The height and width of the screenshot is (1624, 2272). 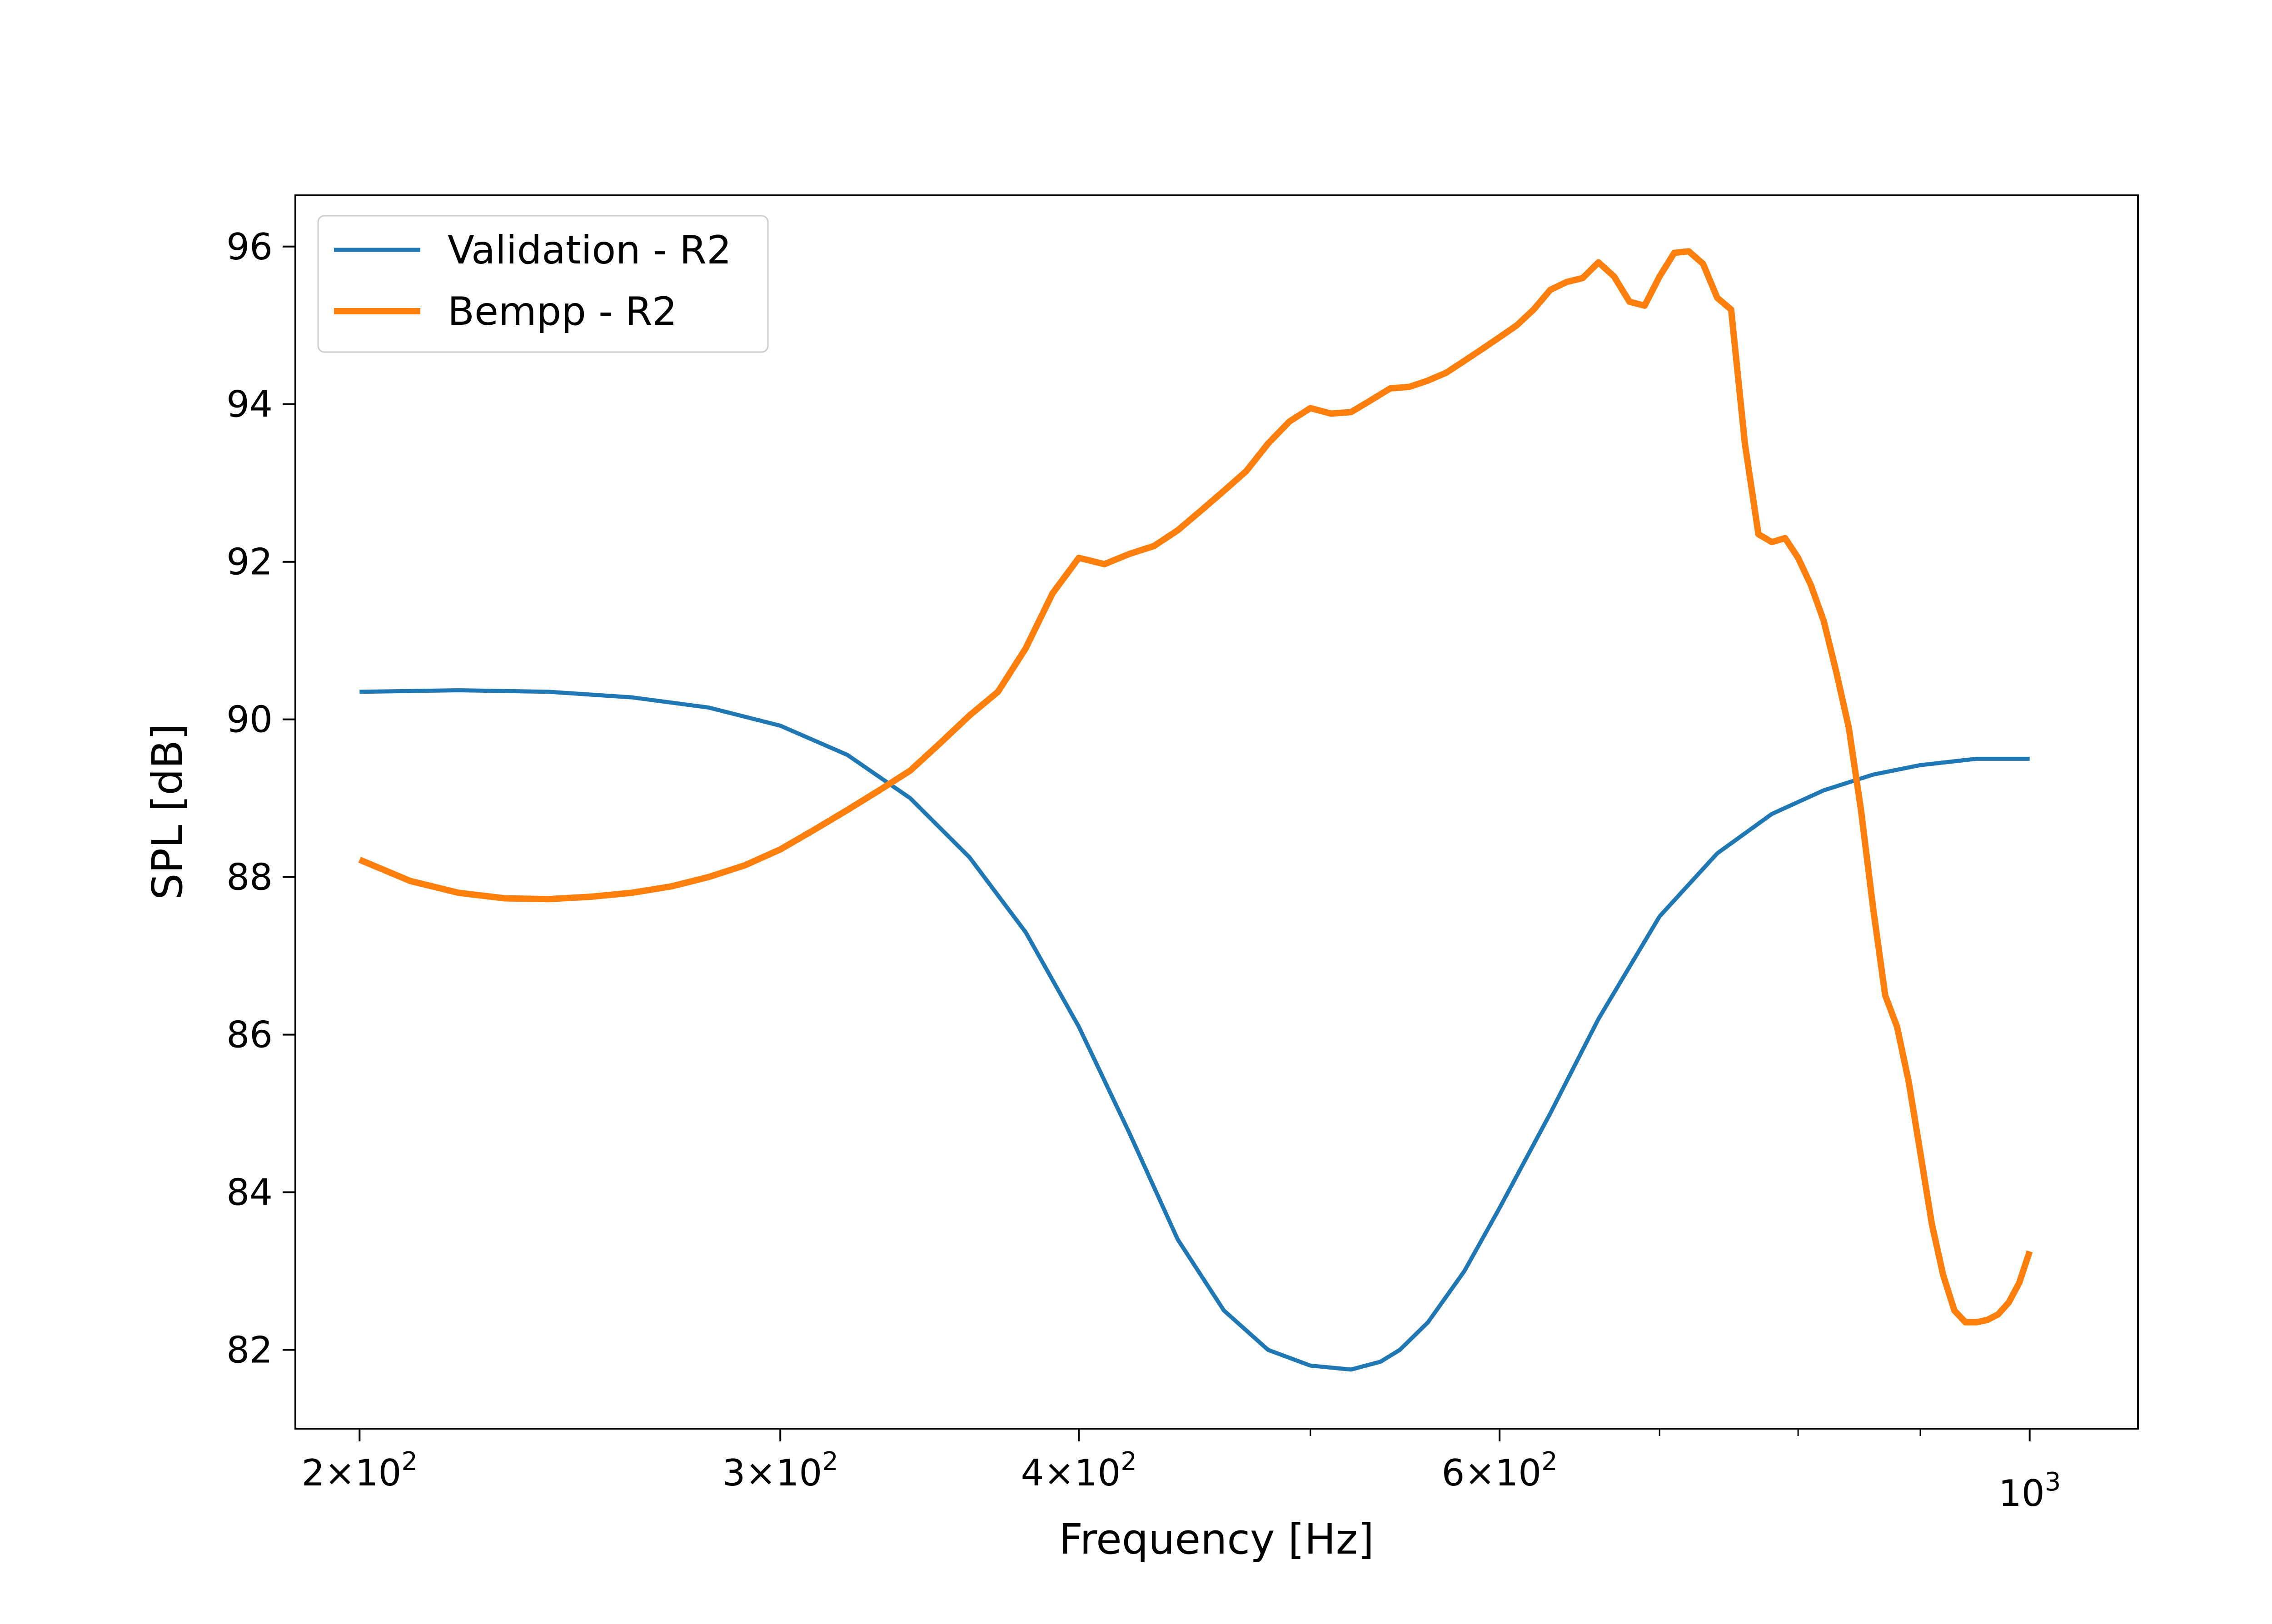 I want to click on legend-label-validation: Validation - R2, so click(x=590, y=250).